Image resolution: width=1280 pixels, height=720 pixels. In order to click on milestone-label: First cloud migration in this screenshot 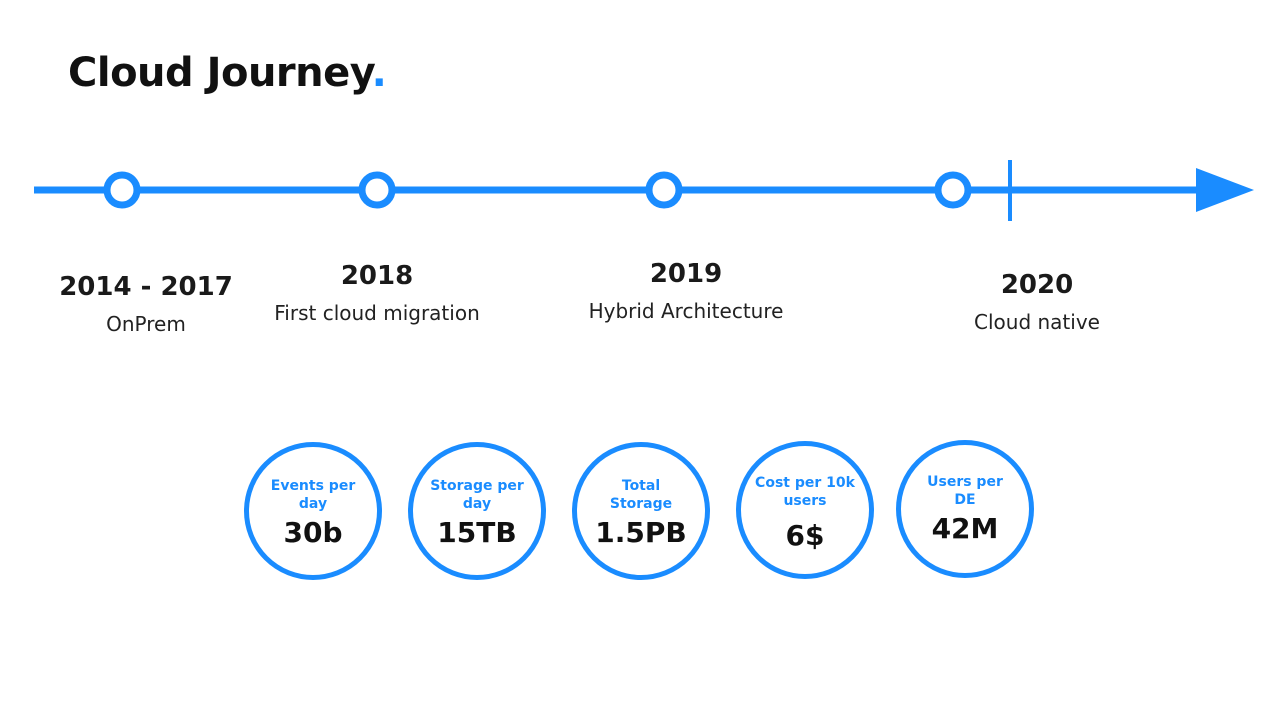, I will do `click(377, 313)`.